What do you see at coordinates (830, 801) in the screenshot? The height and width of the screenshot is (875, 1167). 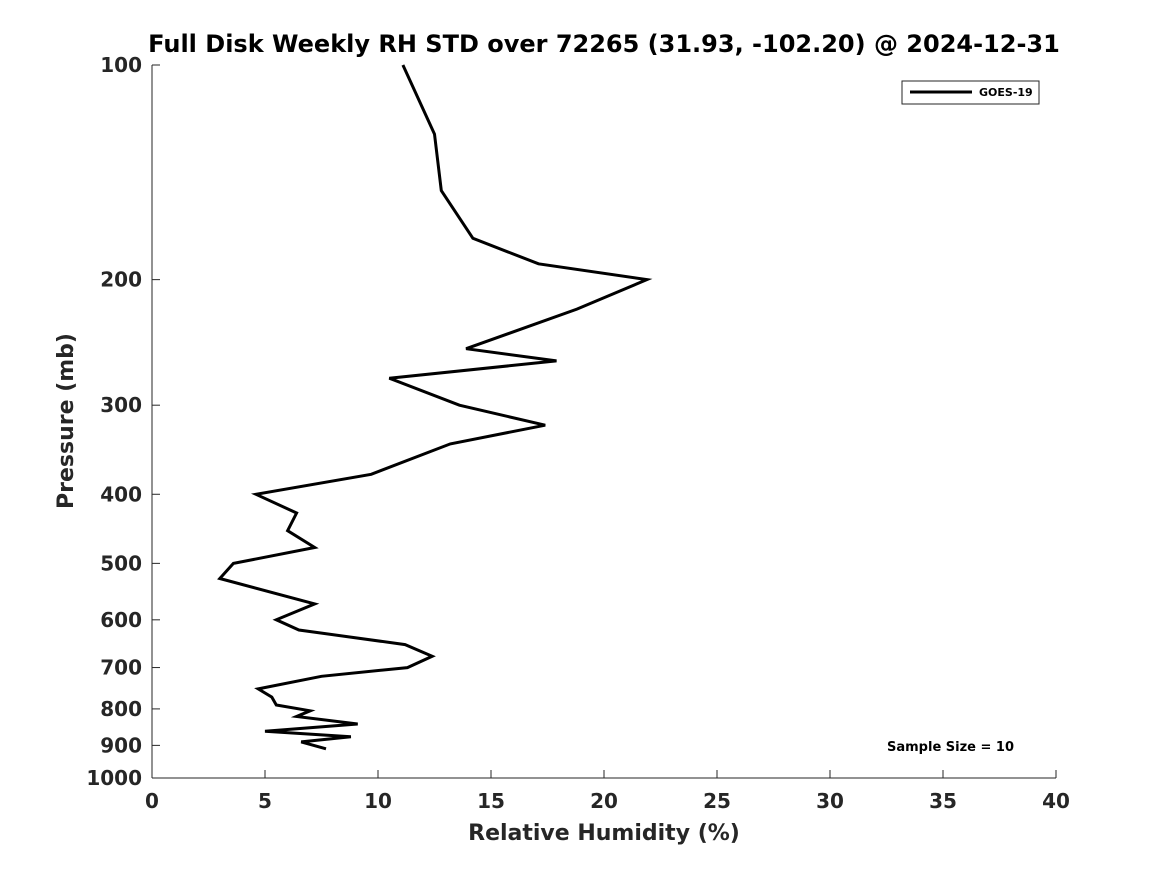 I see `x-tick-label: 30` at bounding box center [830, 801].